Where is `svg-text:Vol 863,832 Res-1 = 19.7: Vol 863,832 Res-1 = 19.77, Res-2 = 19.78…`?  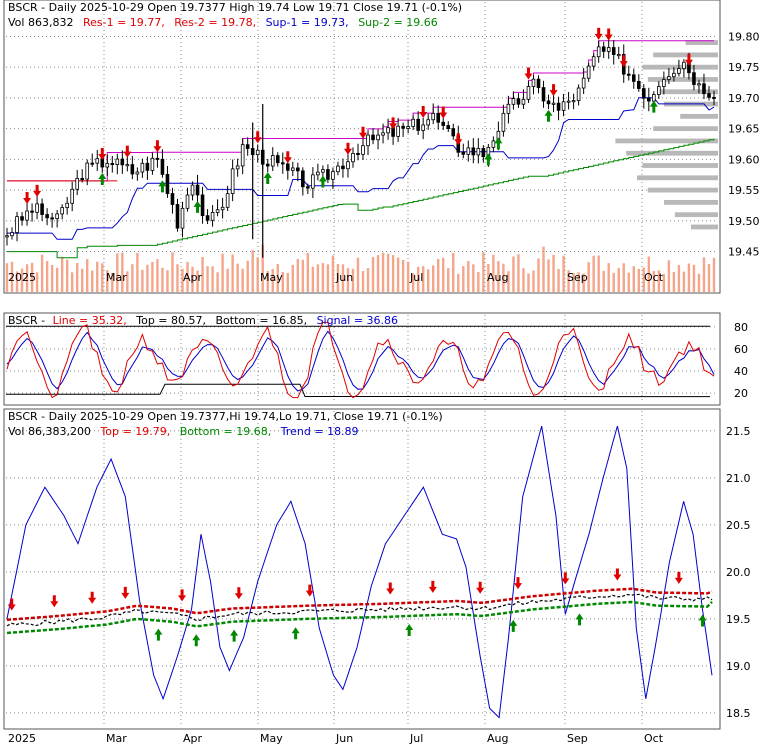
svg-text:Vol 863,832 Res-1 = 19.7: Vol 863,832 Res-1 = 19.77, Res-2 = 19.78… is located at coordinates (223, 22).